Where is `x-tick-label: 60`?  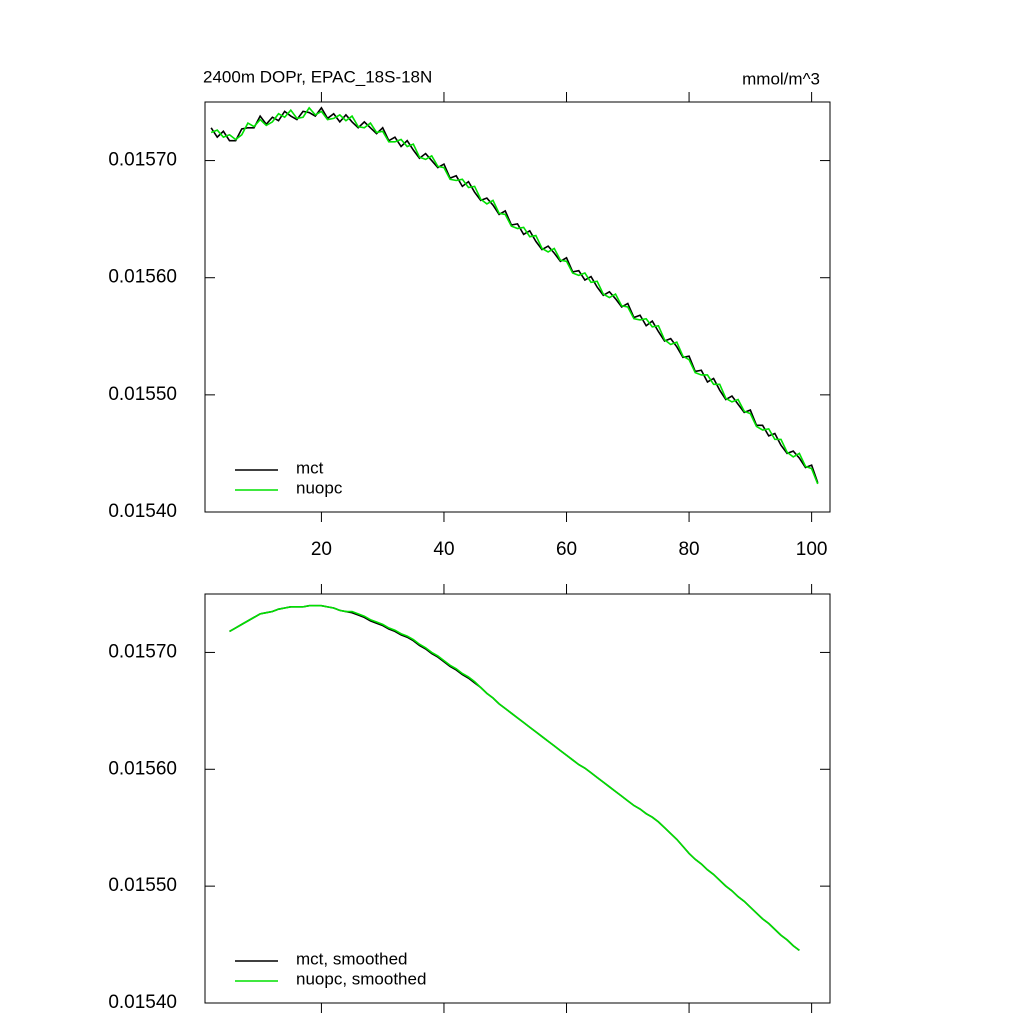
x-tick-label: 60 is located at coordinates (566, 549).